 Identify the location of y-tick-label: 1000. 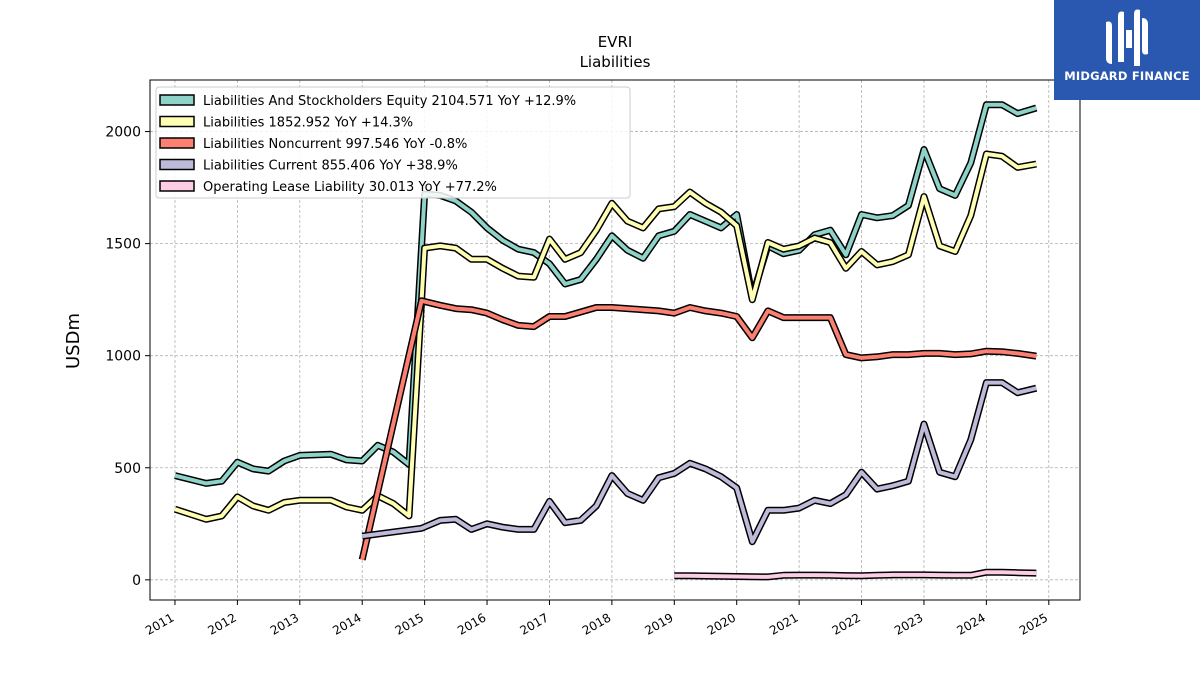
(123, 357).